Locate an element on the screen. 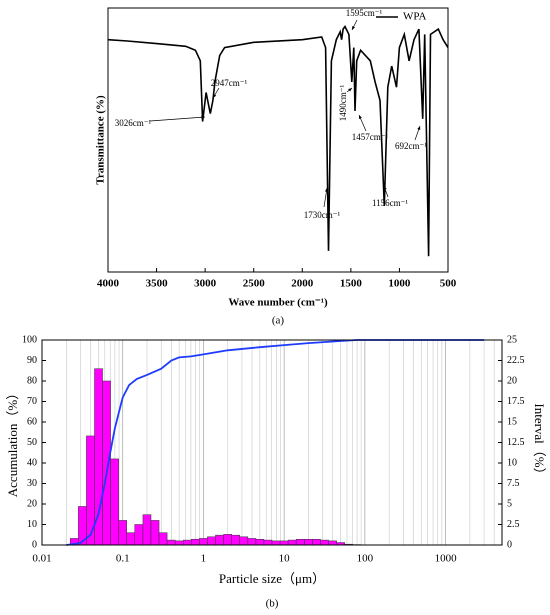 This screenshot has height=615, width=550. x-tick-label: 2000 is located at coordinates (302, 284).